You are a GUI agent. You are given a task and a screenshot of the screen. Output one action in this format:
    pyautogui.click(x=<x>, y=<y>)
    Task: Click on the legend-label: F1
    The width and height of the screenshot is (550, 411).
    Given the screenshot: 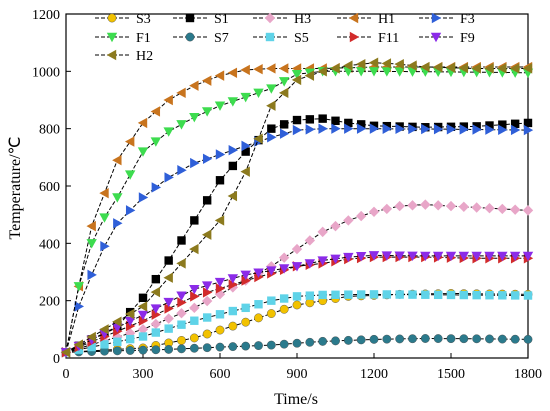 What is the action you would take?
    pyautogui.click(x=143, y=38)
    